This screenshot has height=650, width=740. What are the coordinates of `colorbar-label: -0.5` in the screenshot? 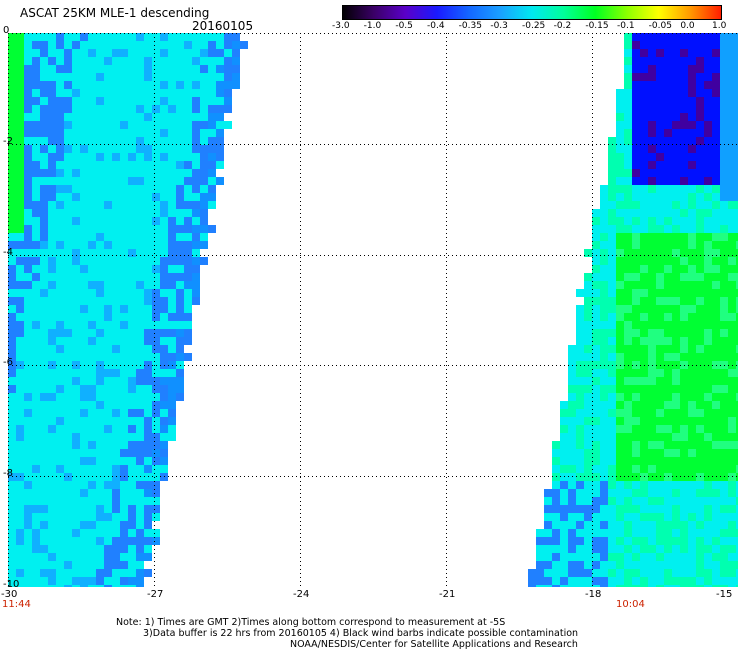 It's located at (404, 26).